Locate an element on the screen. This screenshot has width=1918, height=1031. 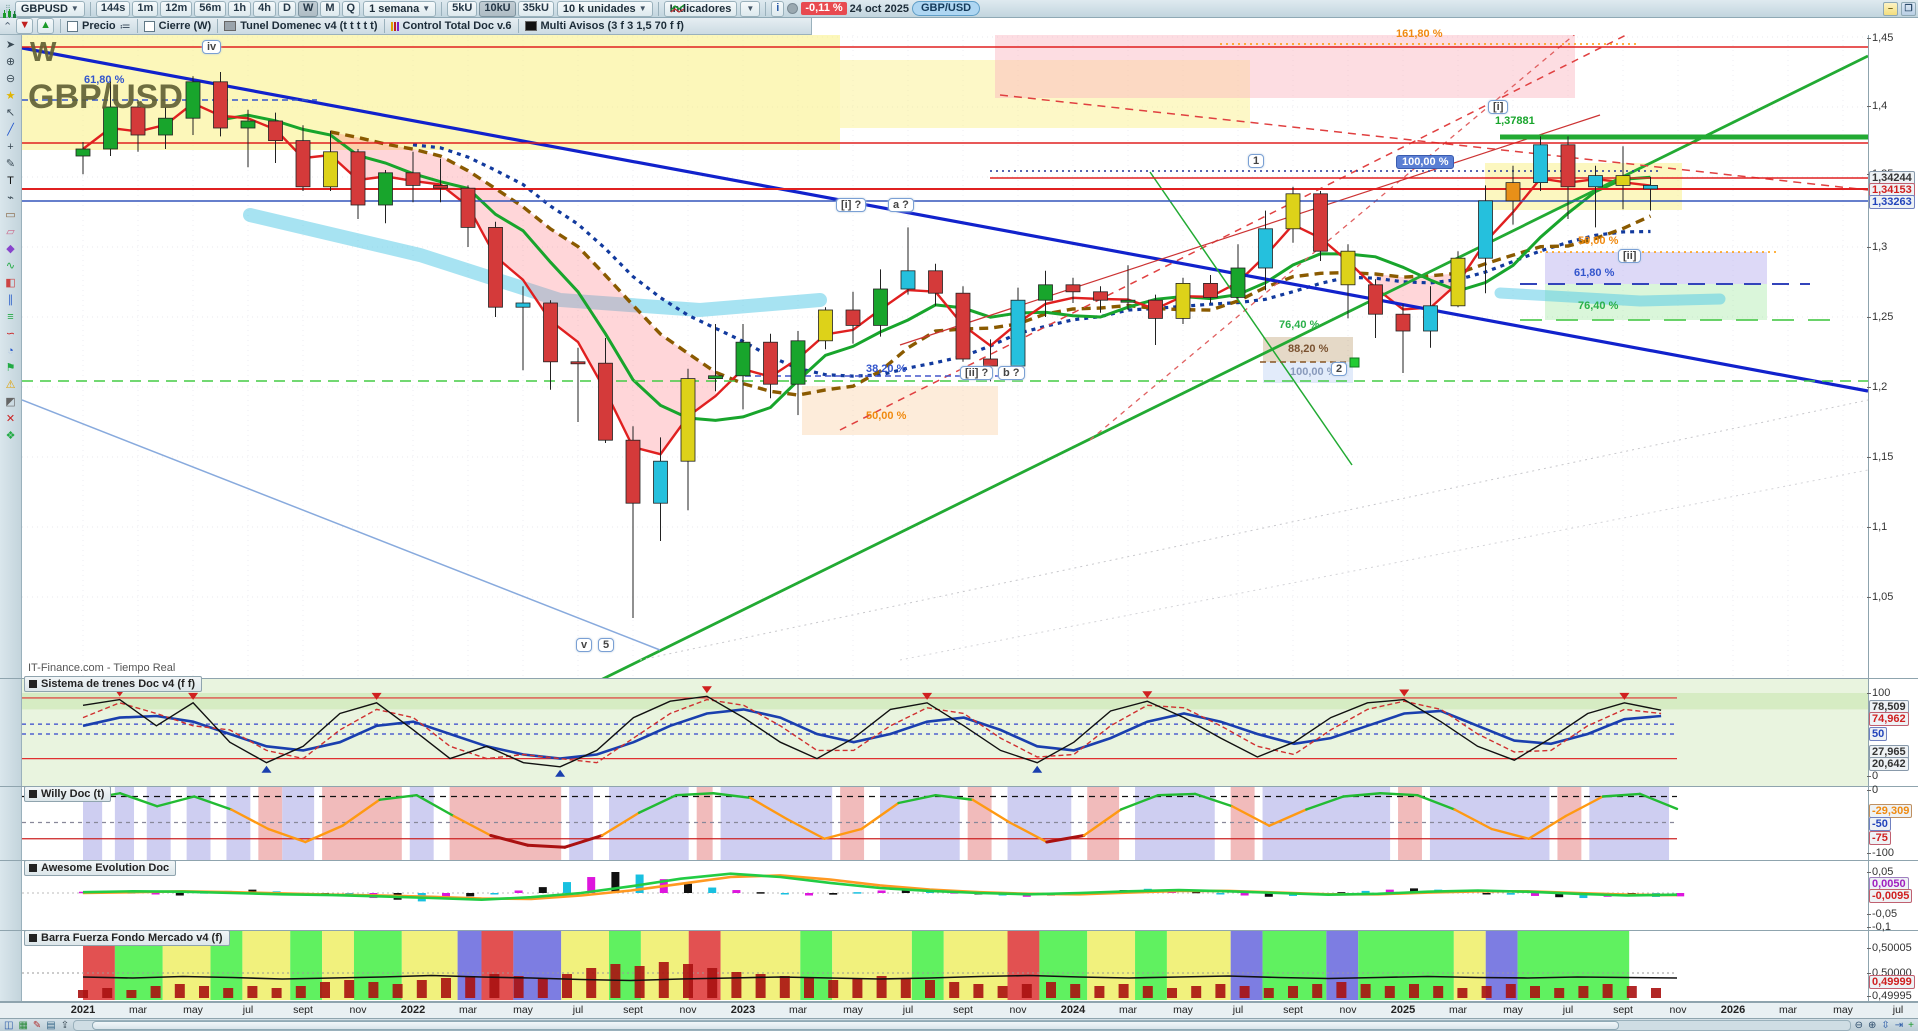
wave-label: [i] ? is located at coordinates (851, 205).